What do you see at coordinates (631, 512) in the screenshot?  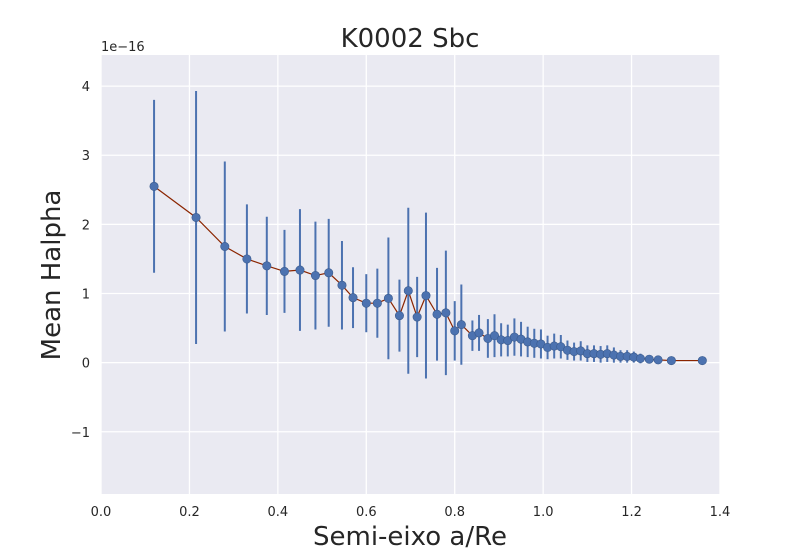 I see `x-tick-label: 1.2` at bounding box center [631, 512].